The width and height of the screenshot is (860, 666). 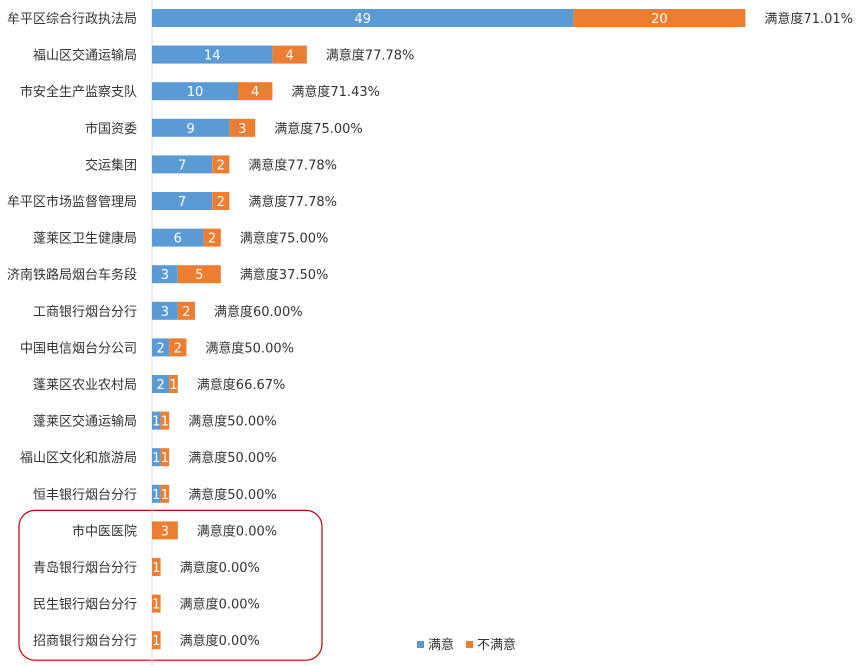 I want to click on bar-value-satisfied: 6, so click(x=178, y=239).